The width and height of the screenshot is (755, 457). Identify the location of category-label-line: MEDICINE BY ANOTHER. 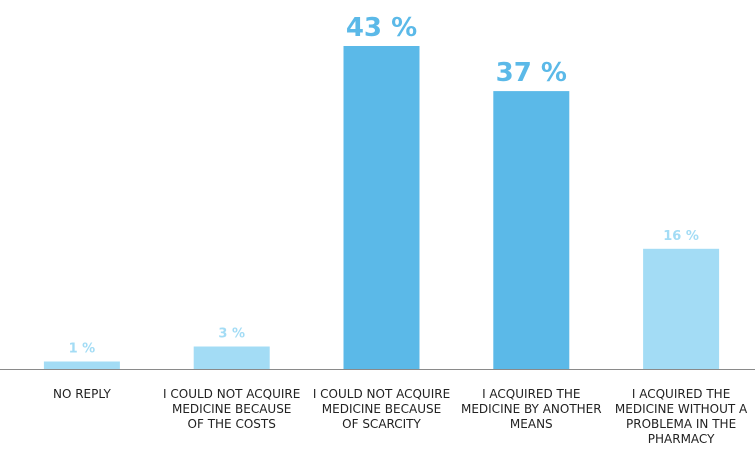
(531, 409).